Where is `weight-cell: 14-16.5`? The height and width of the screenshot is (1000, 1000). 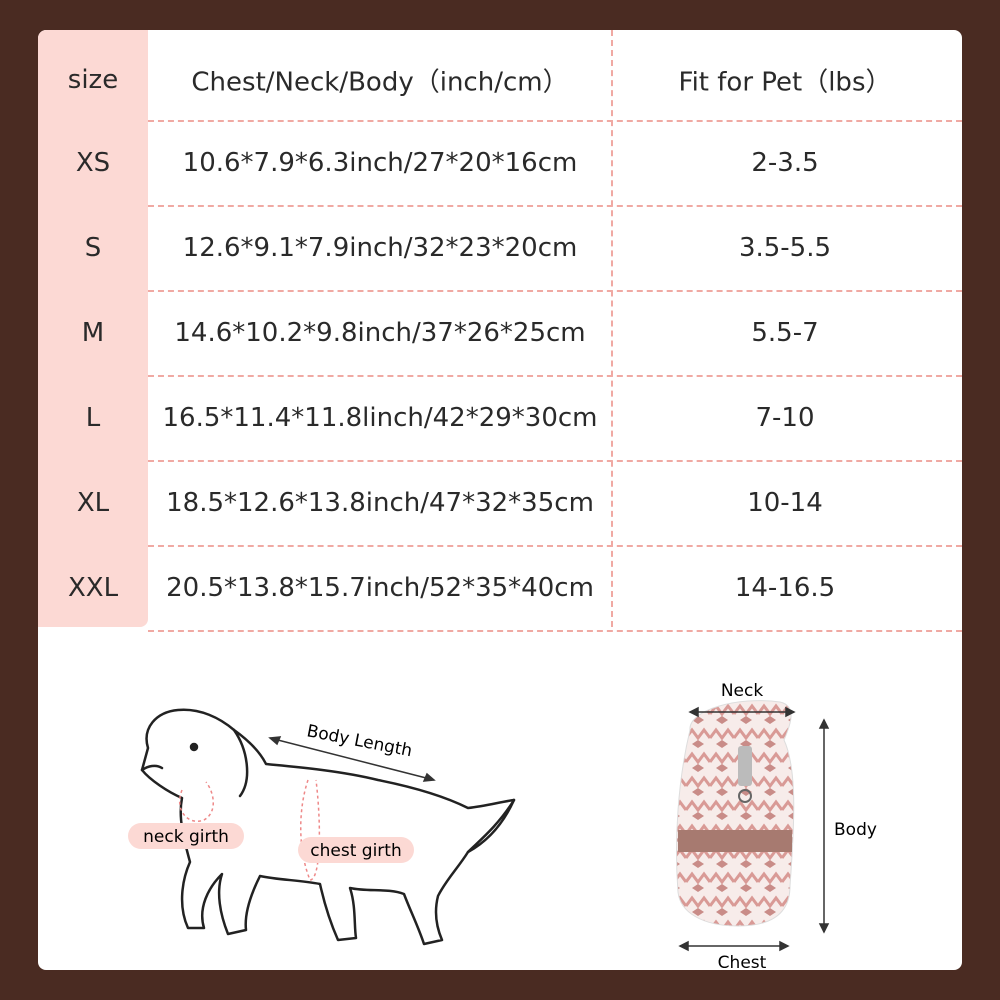 weight-cell: 14-16.5 is located at coordinates (785, 587).